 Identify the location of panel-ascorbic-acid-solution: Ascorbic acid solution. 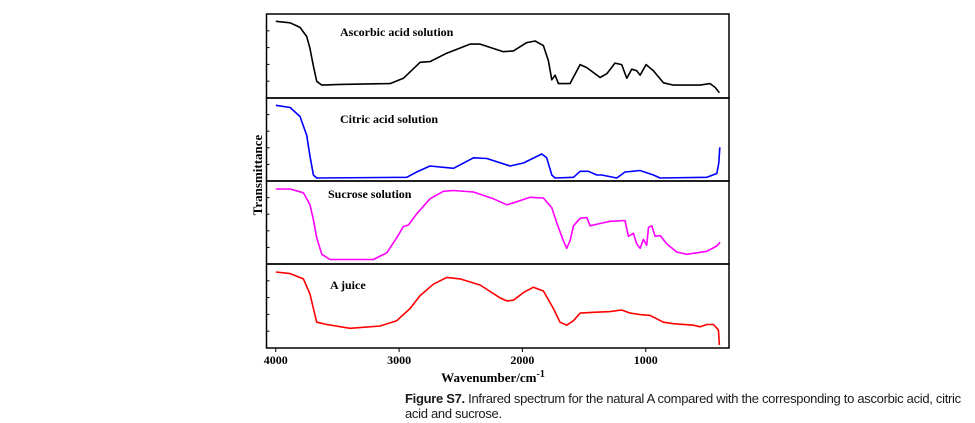
(497, 56).